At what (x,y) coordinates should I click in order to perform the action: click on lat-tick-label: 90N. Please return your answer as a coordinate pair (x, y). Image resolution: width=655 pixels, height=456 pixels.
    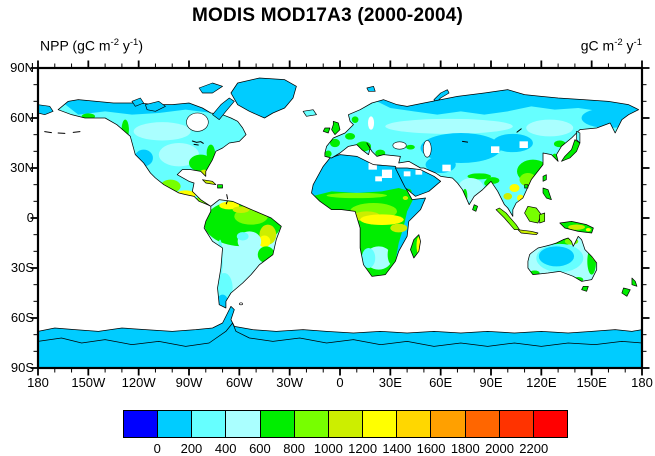
    Looking at the image, I should click on (22, 67).